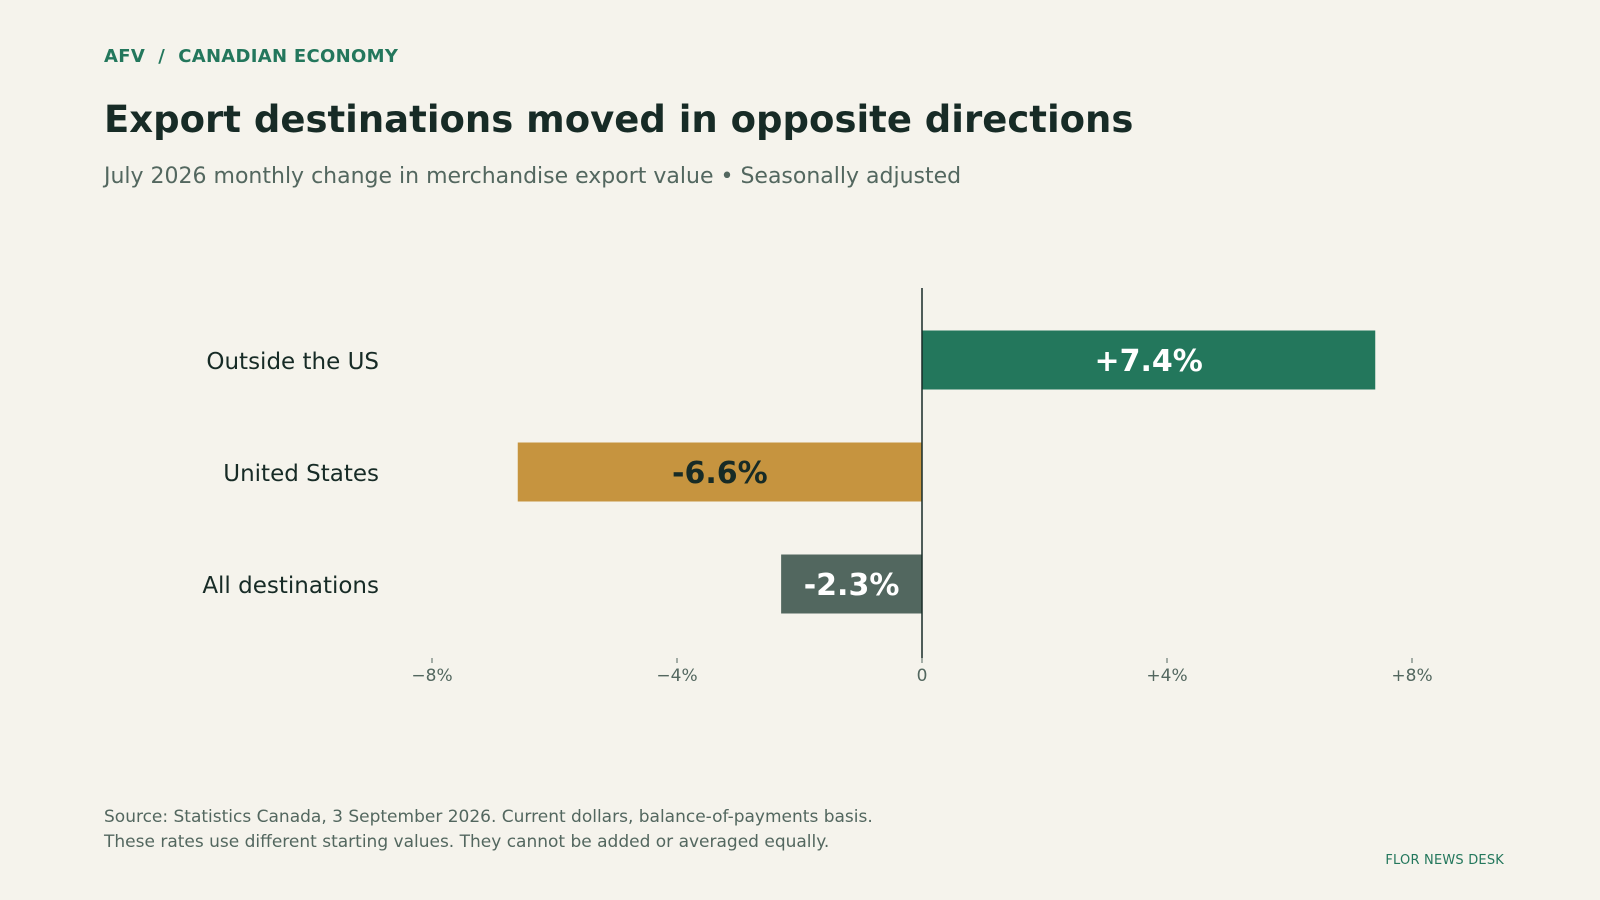 The image size is (1600, 900). I want to click on x-tick-label-4: +8%, so click(1411, 676).